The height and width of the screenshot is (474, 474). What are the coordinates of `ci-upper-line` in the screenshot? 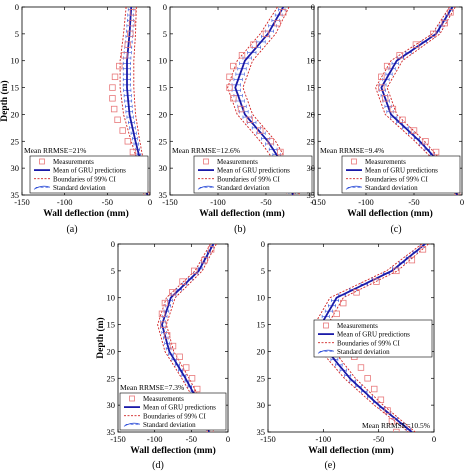 It's located at (191, 338).